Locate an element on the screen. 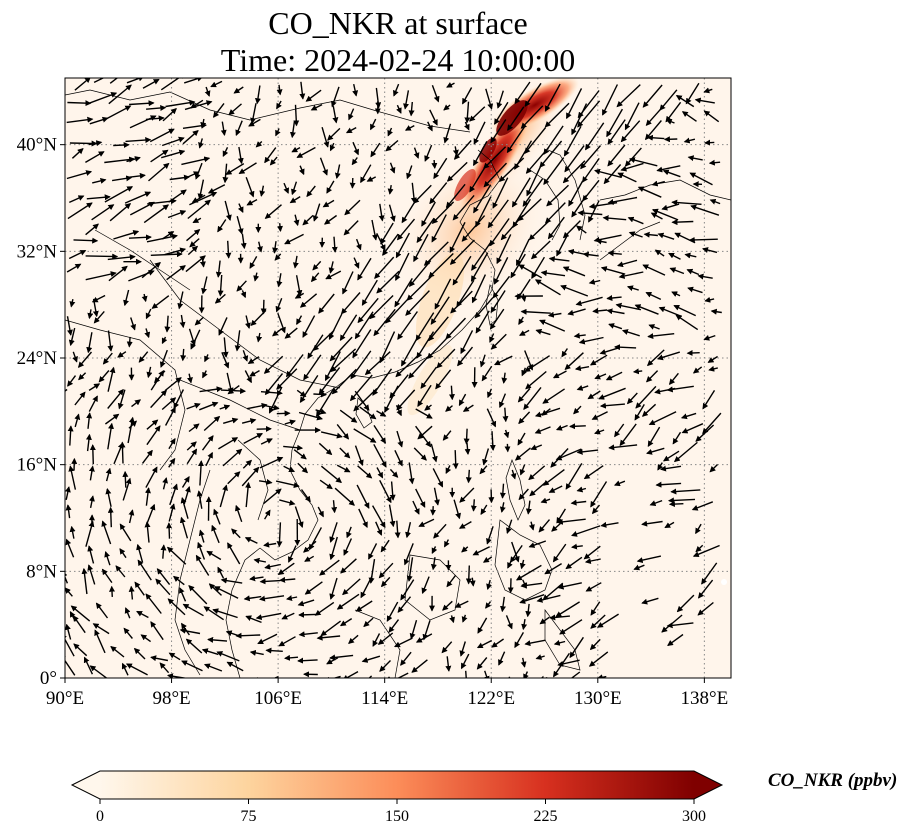  lon-tick-label: 138°E is located at coordinates (705, 698).